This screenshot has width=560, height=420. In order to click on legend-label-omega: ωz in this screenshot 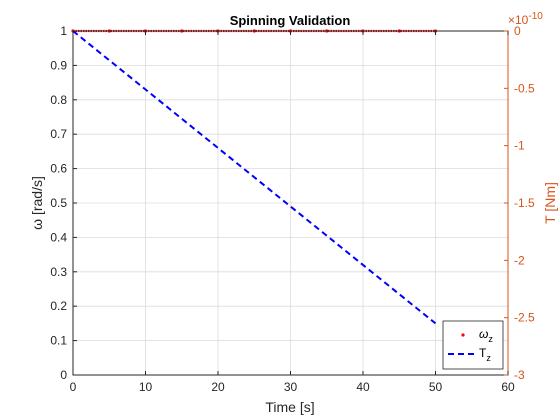, I will do `click(486, 335)`.